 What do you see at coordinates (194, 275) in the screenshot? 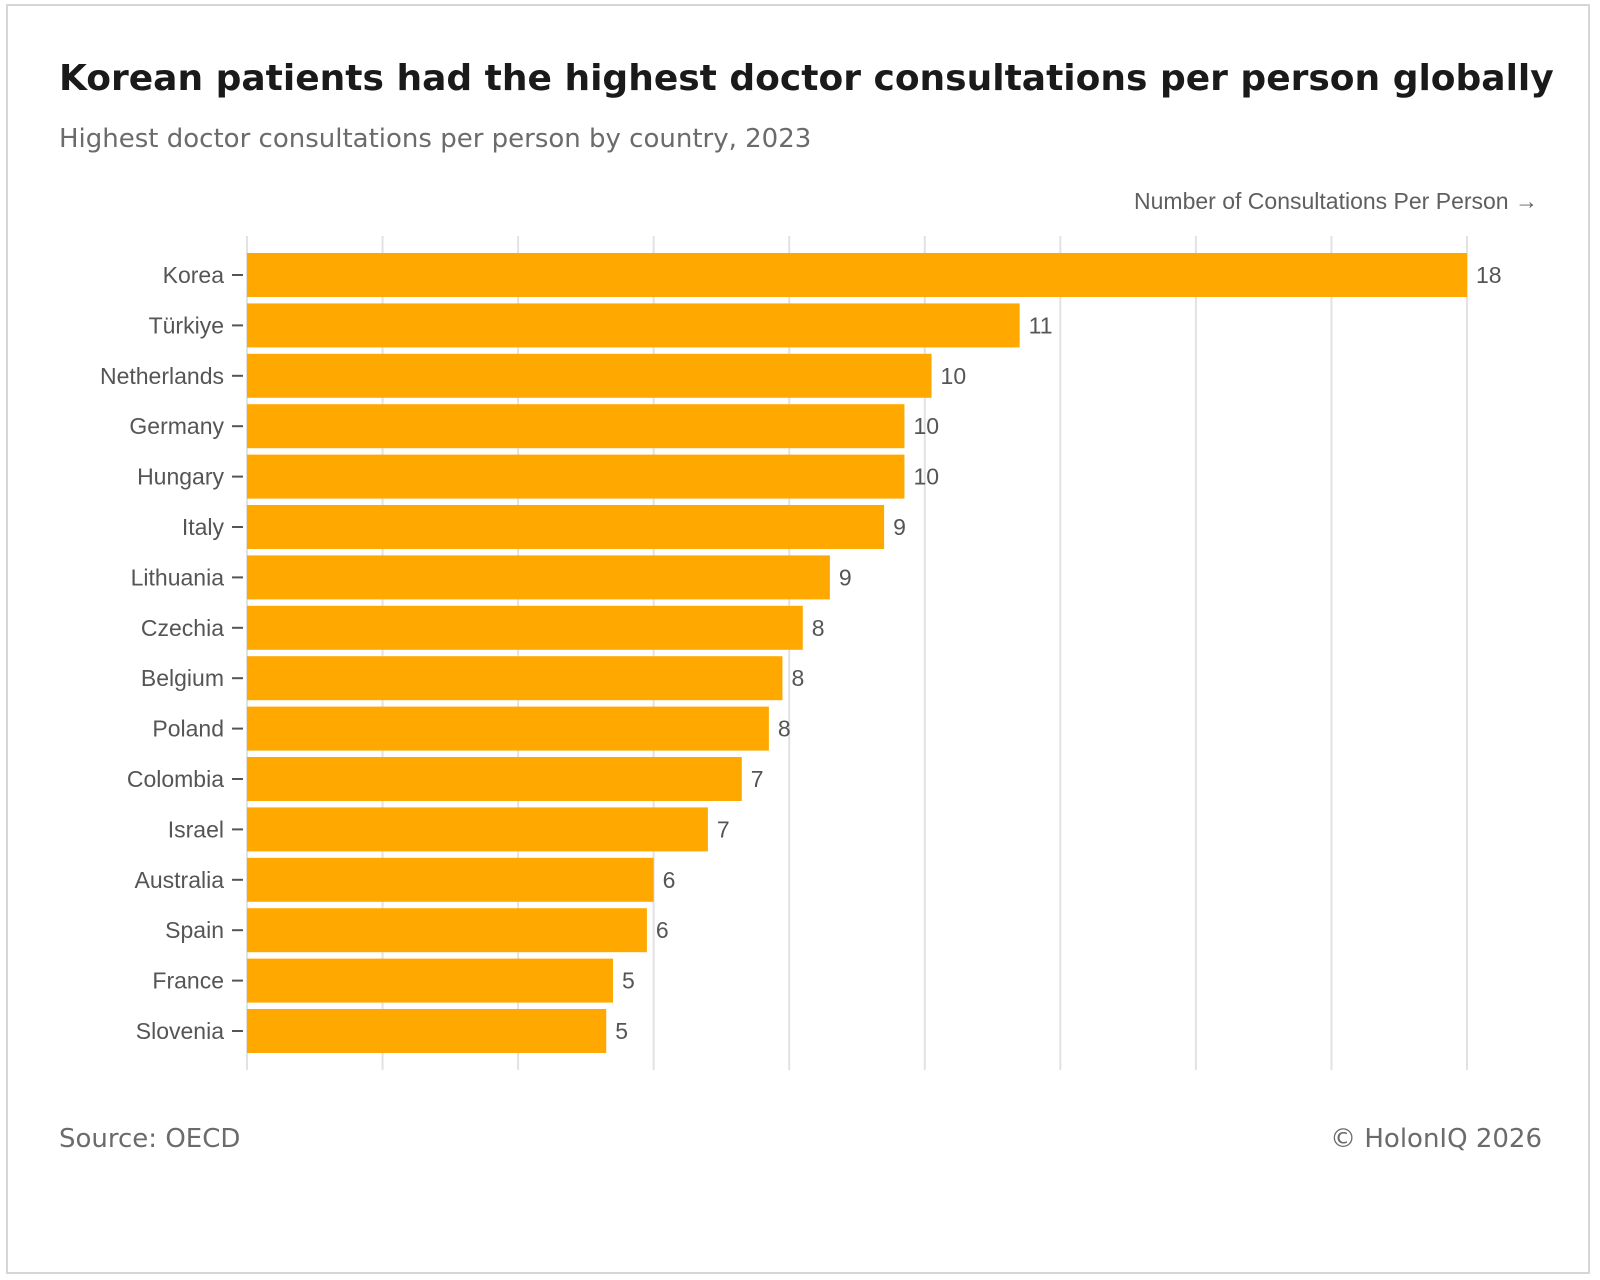
I see `category-label: Korea` at bounding box center [194, 275].